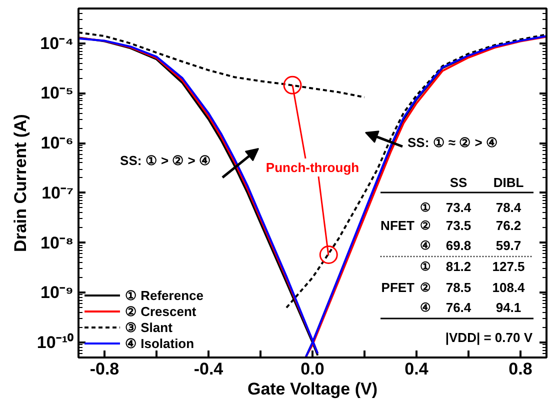  Describe the element at coordinates (509, 225) in the screenshot. I see `annotation: 76.2` at that location.